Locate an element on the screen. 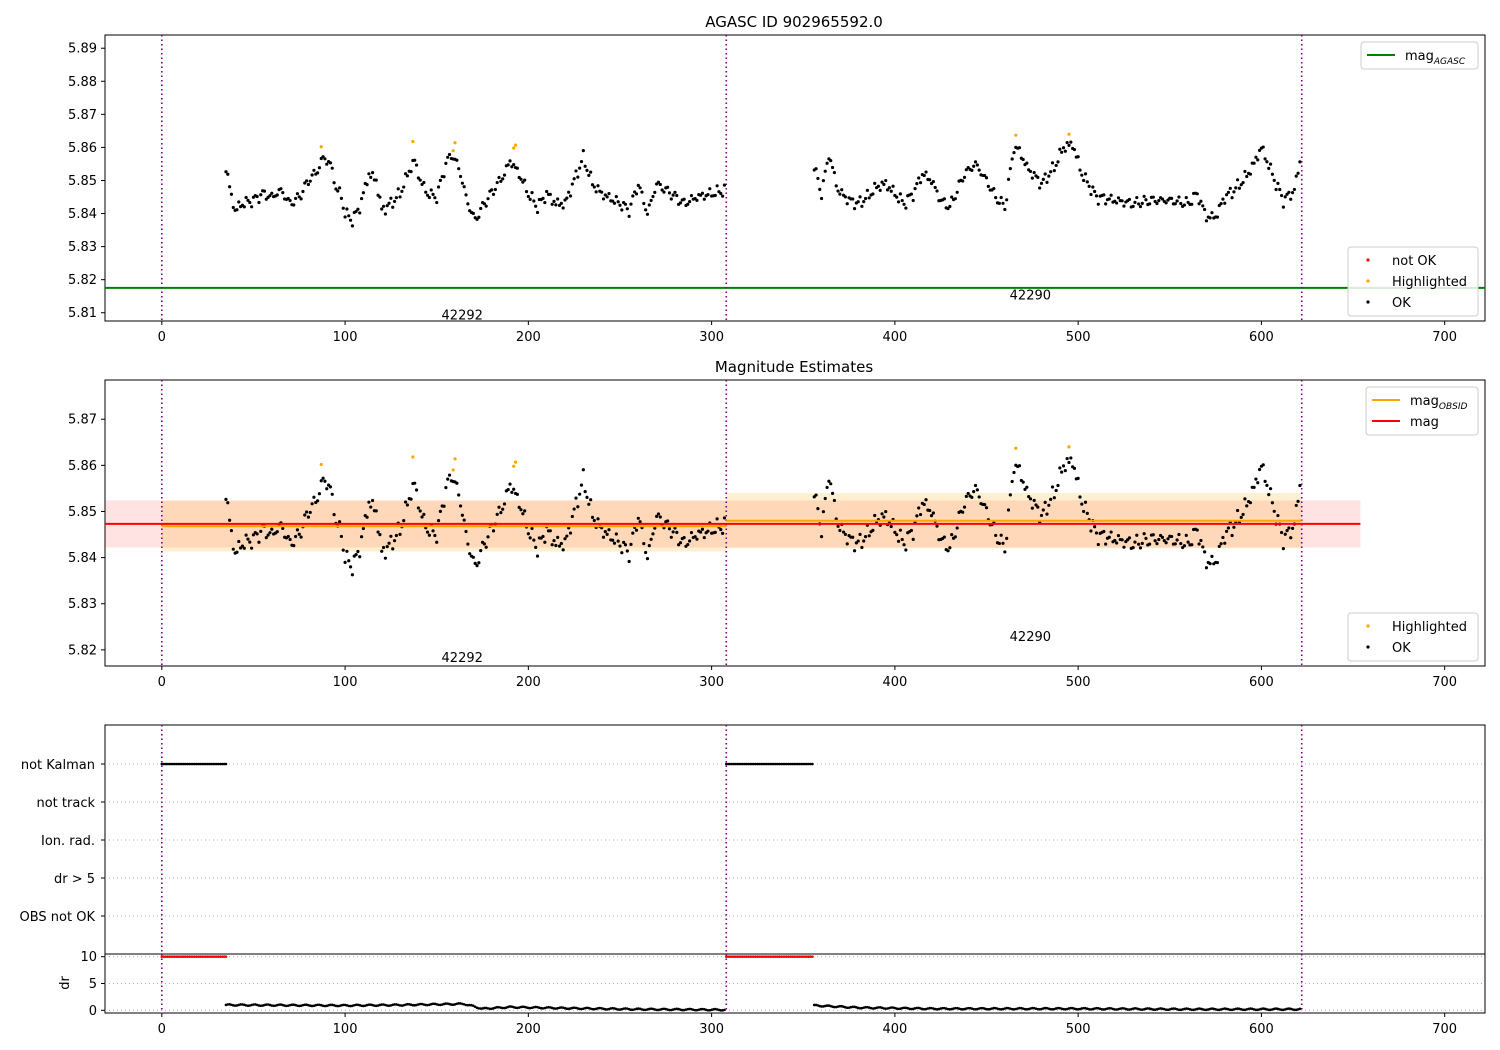 This screenshot has width=1500, height=1050. legend-point-swatch is located at coordinates (1368, 281).